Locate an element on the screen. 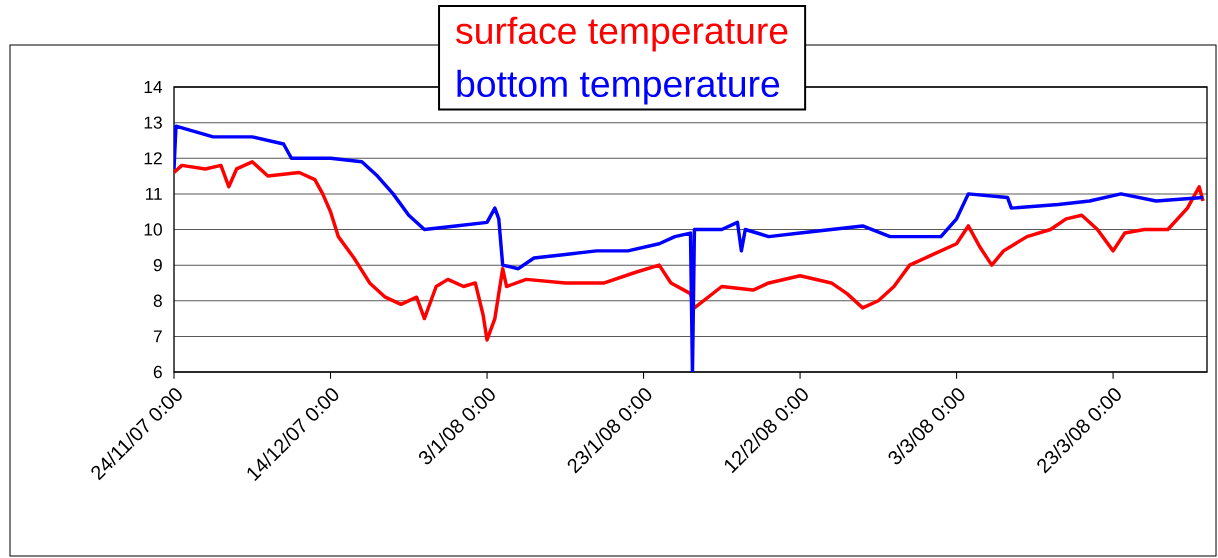  y-tick-label: 9 is located at coordinates (157, 265).